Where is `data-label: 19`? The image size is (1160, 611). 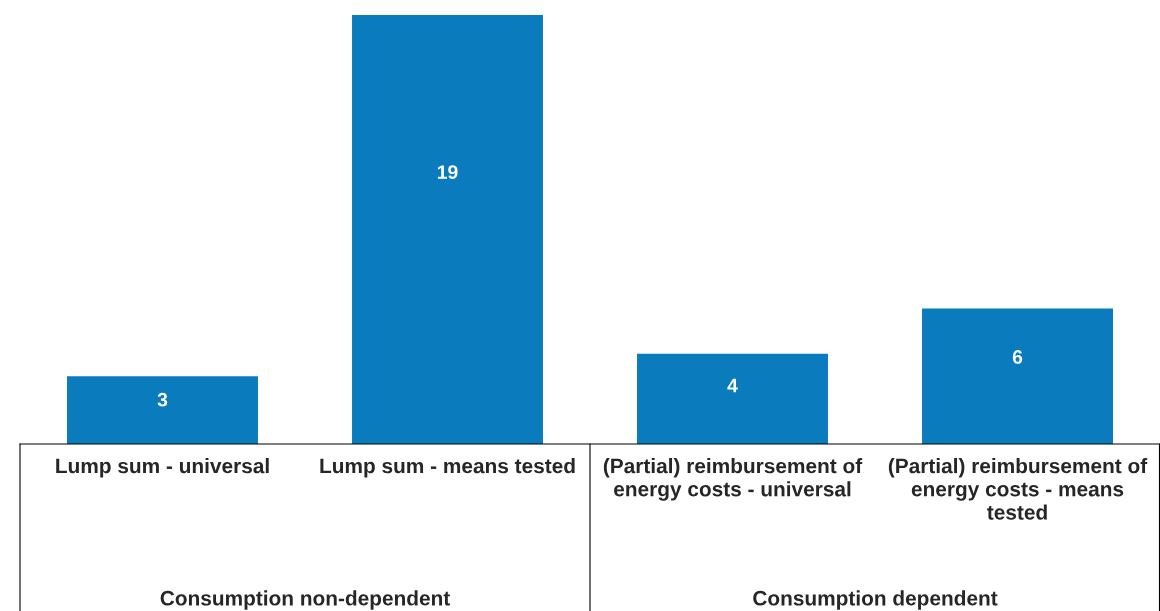
data-label: 19 is located at coordinates (447, 172).